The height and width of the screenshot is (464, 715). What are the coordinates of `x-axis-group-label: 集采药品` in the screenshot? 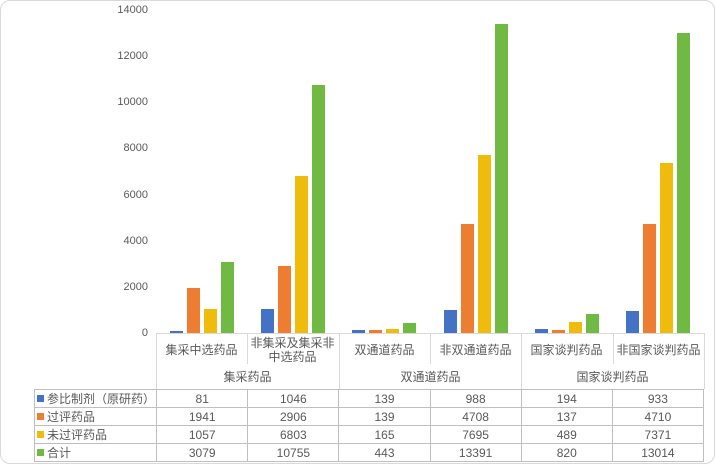 It's located at (247, 377).